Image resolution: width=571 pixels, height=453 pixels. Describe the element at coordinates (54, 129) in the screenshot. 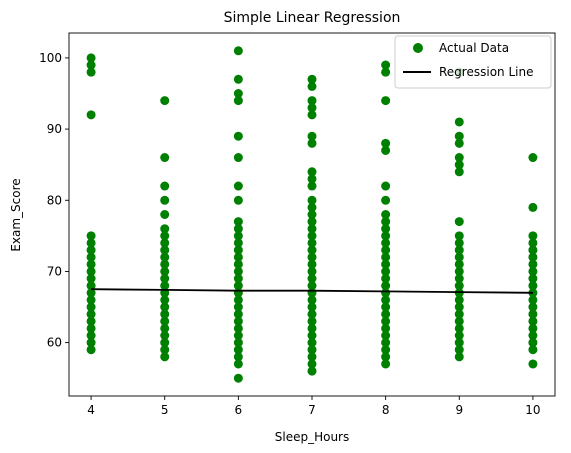

I see `y-tick-label: 90` at that location.